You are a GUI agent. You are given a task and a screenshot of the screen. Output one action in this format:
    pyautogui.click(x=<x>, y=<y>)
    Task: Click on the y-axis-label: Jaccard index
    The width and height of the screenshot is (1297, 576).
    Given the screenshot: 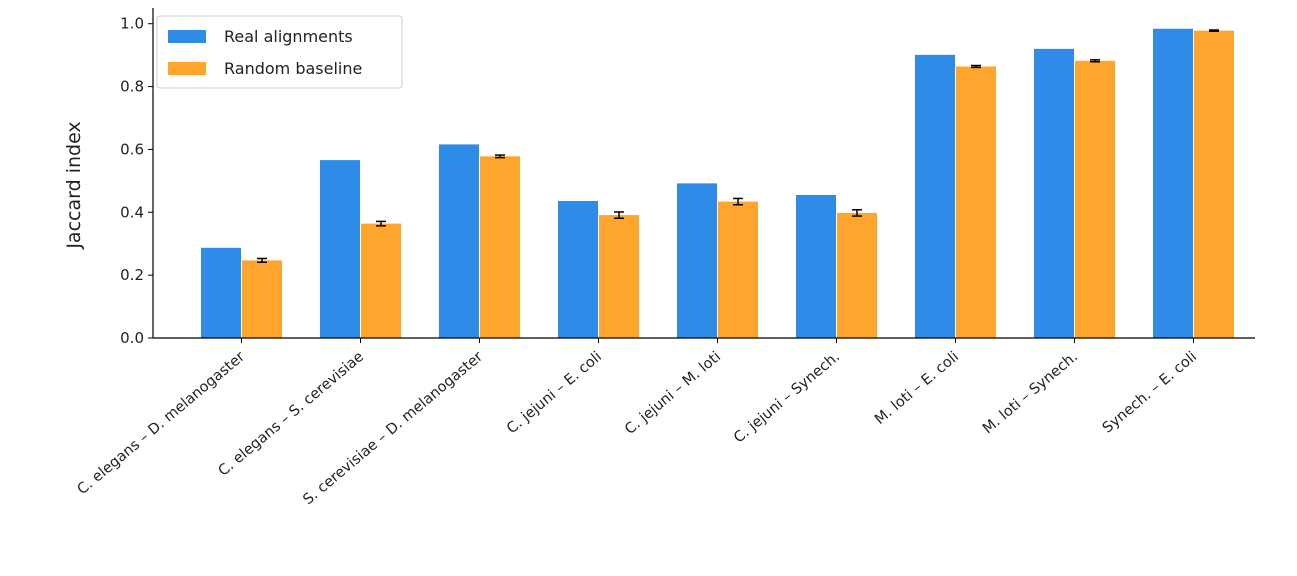 What is the action you would take?
    pyautogui.click(x=74, y=185)
    